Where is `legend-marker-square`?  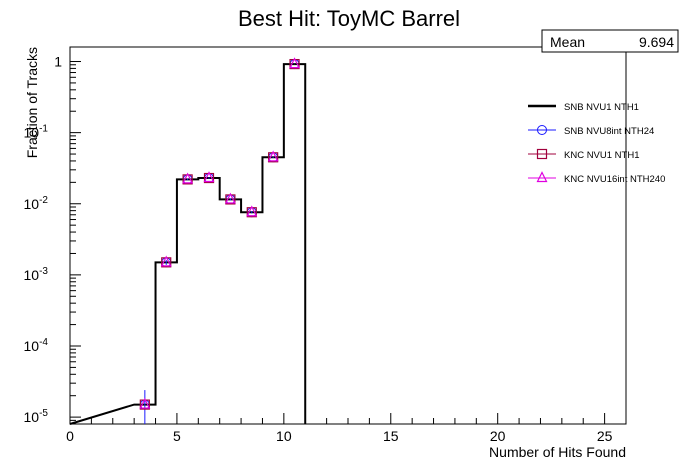 legend-marker-square is located at coordinates (542, 154).